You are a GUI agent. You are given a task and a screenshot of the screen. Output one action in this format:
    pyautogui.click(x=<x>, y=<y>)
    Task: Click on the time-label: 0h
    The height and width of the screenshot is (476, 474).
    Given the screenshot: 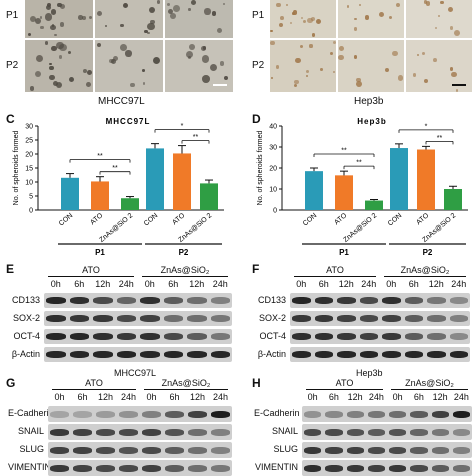 What is the action you would take?
    pyautogui.click(x=59, y=397)
    